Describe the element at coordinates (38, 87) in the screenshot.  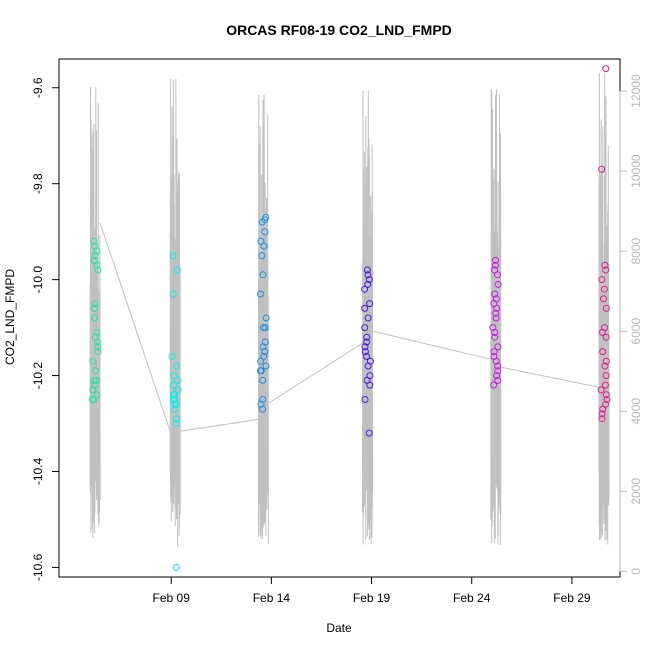
I see `y-tick-label: -9.6` at that location.